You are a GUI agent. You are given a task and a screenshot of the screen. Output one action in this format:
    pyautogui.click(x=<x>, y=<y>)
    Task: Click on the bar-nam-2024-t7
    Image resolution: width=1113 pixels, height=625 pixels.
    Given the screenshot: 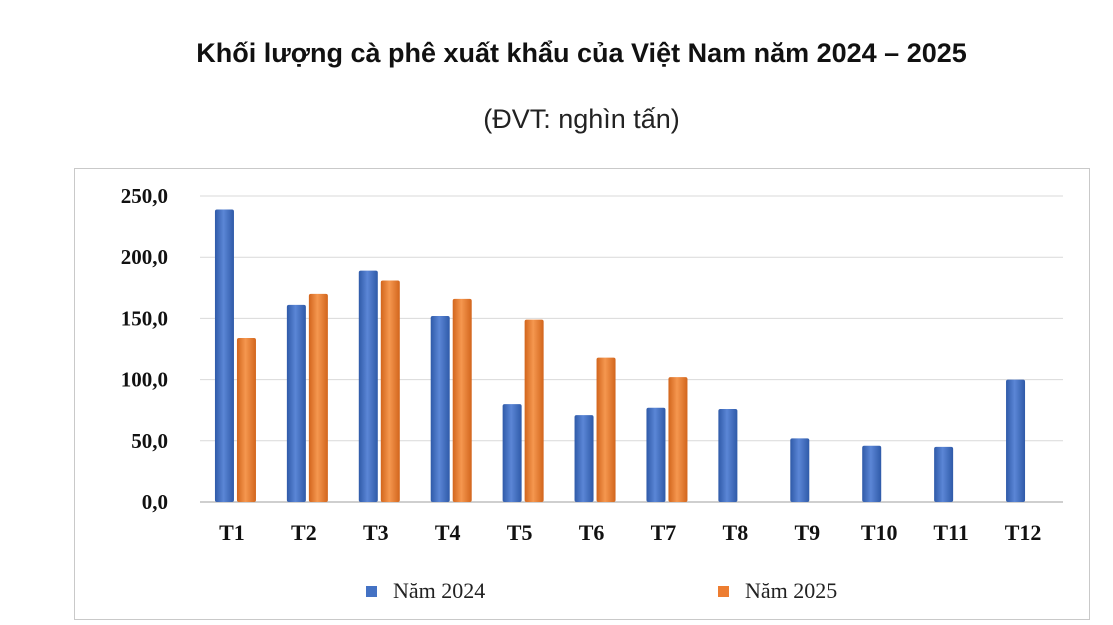 What is the action you would take?
    pyautogui.click(x=656, y=454)
    